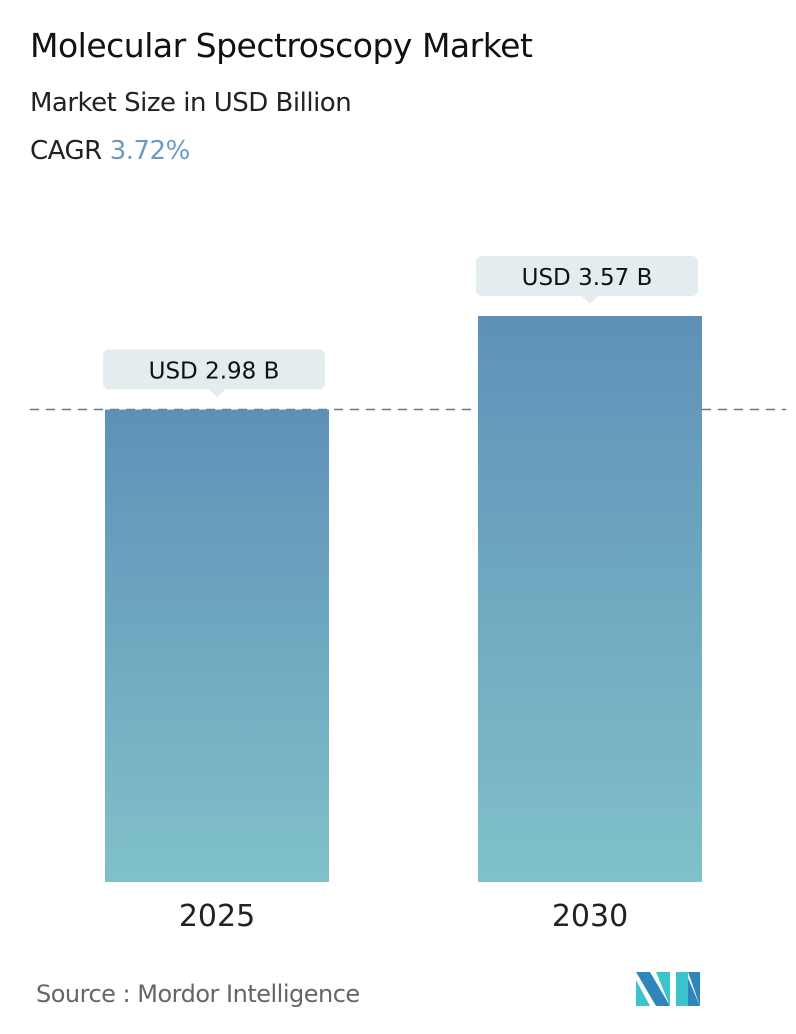 The height and width of the screenshot is (1034, 796). Describe the element at coordinates (191, 103) in the screenshot. I see `chart-subtitle: Market Size in USD Billion` at that location.